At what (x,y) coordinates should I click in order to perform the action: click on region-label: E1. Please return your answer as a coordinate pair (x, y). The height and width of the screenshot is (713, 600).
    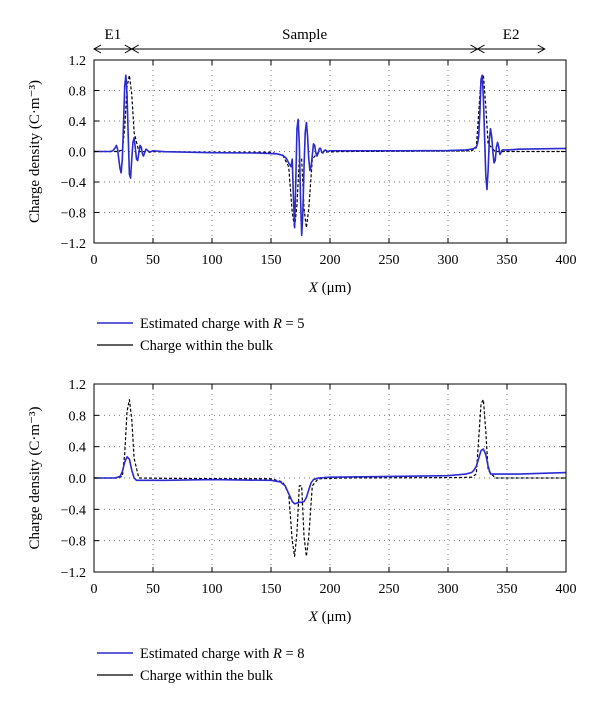
    Looking at the image, I should click on (113, 35).